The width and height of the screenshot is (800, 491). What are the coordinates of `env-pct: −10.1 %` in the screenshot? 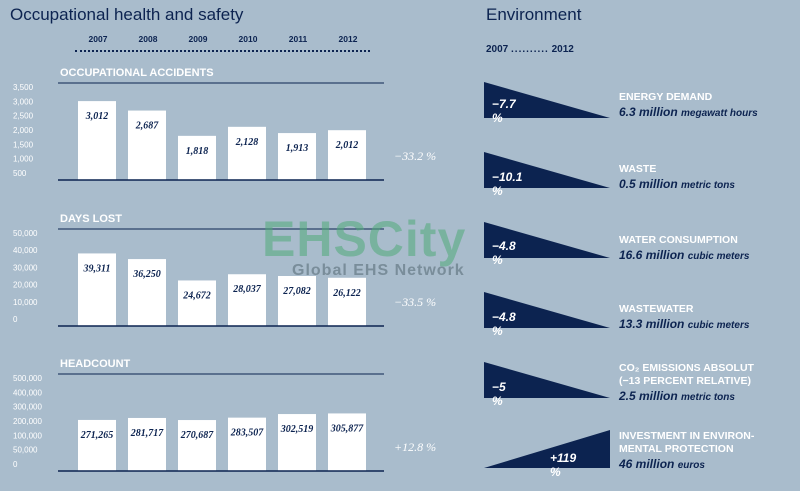 It's located at (507, 184).